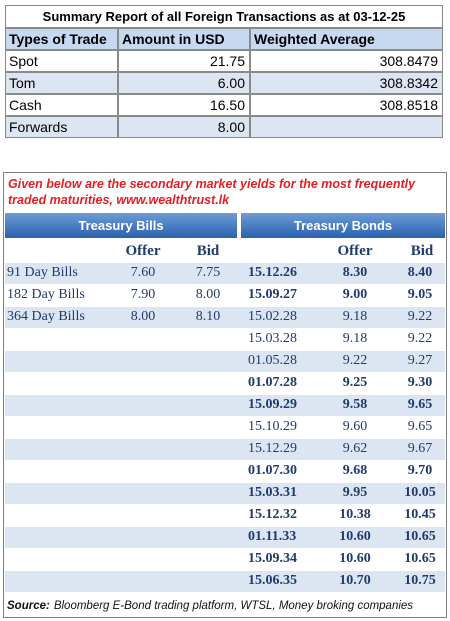 This screenshot has width=450, height=621. What do you see at coordinates (184, 61) in the screenshot?
I see `summary-cell: 21.75` at bounding box center [184, 61].